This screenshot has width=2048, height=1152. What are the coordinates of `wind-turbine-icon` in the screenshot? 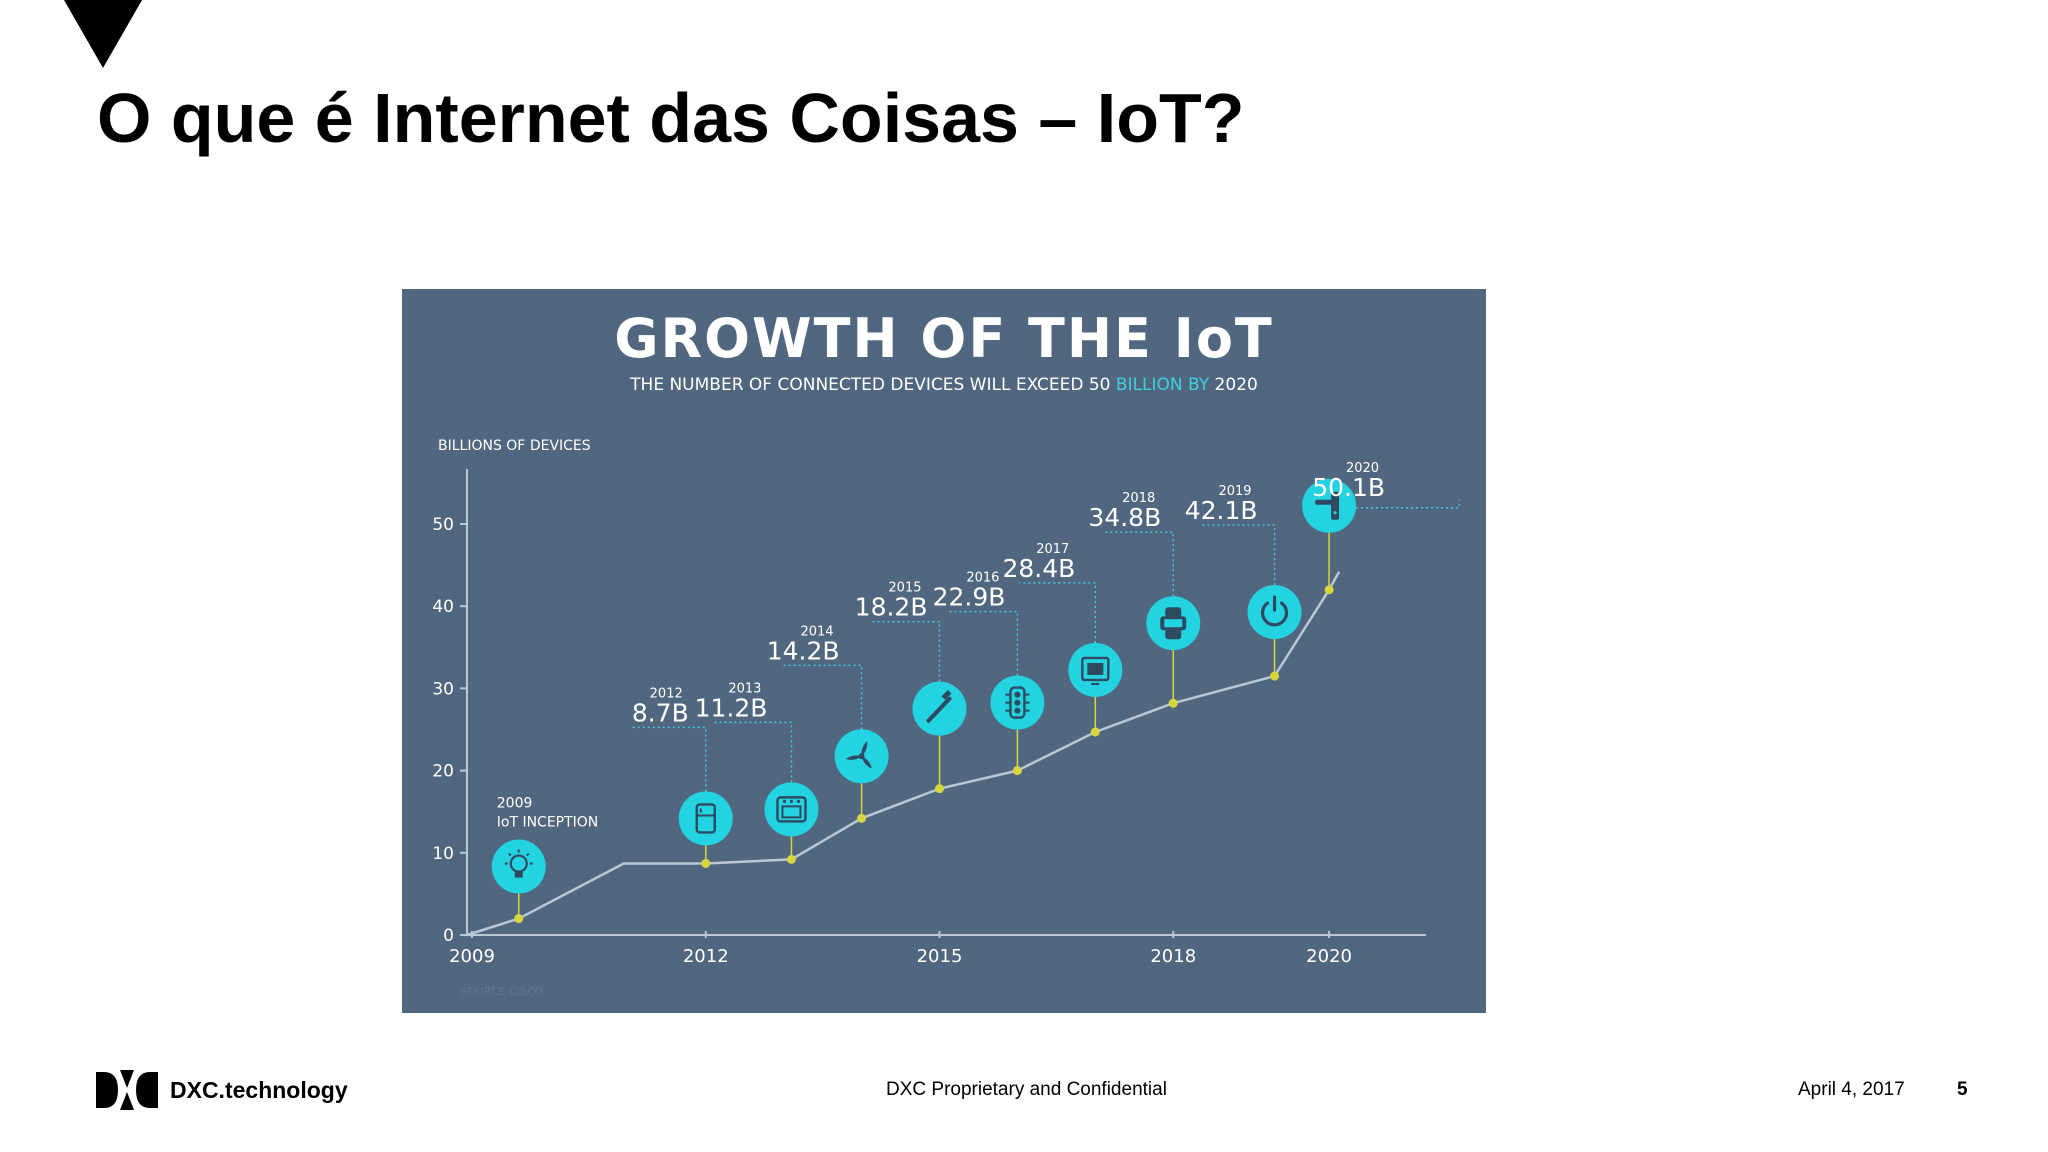 It's located at (861, 756).